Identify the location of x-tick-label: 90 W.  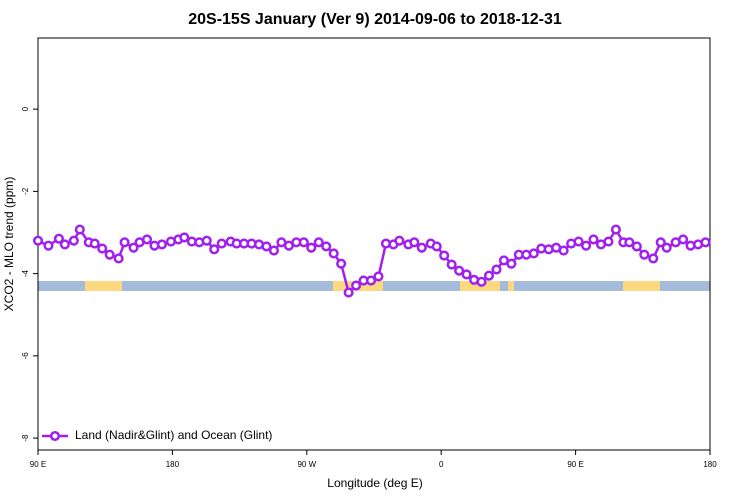
(306, 464).